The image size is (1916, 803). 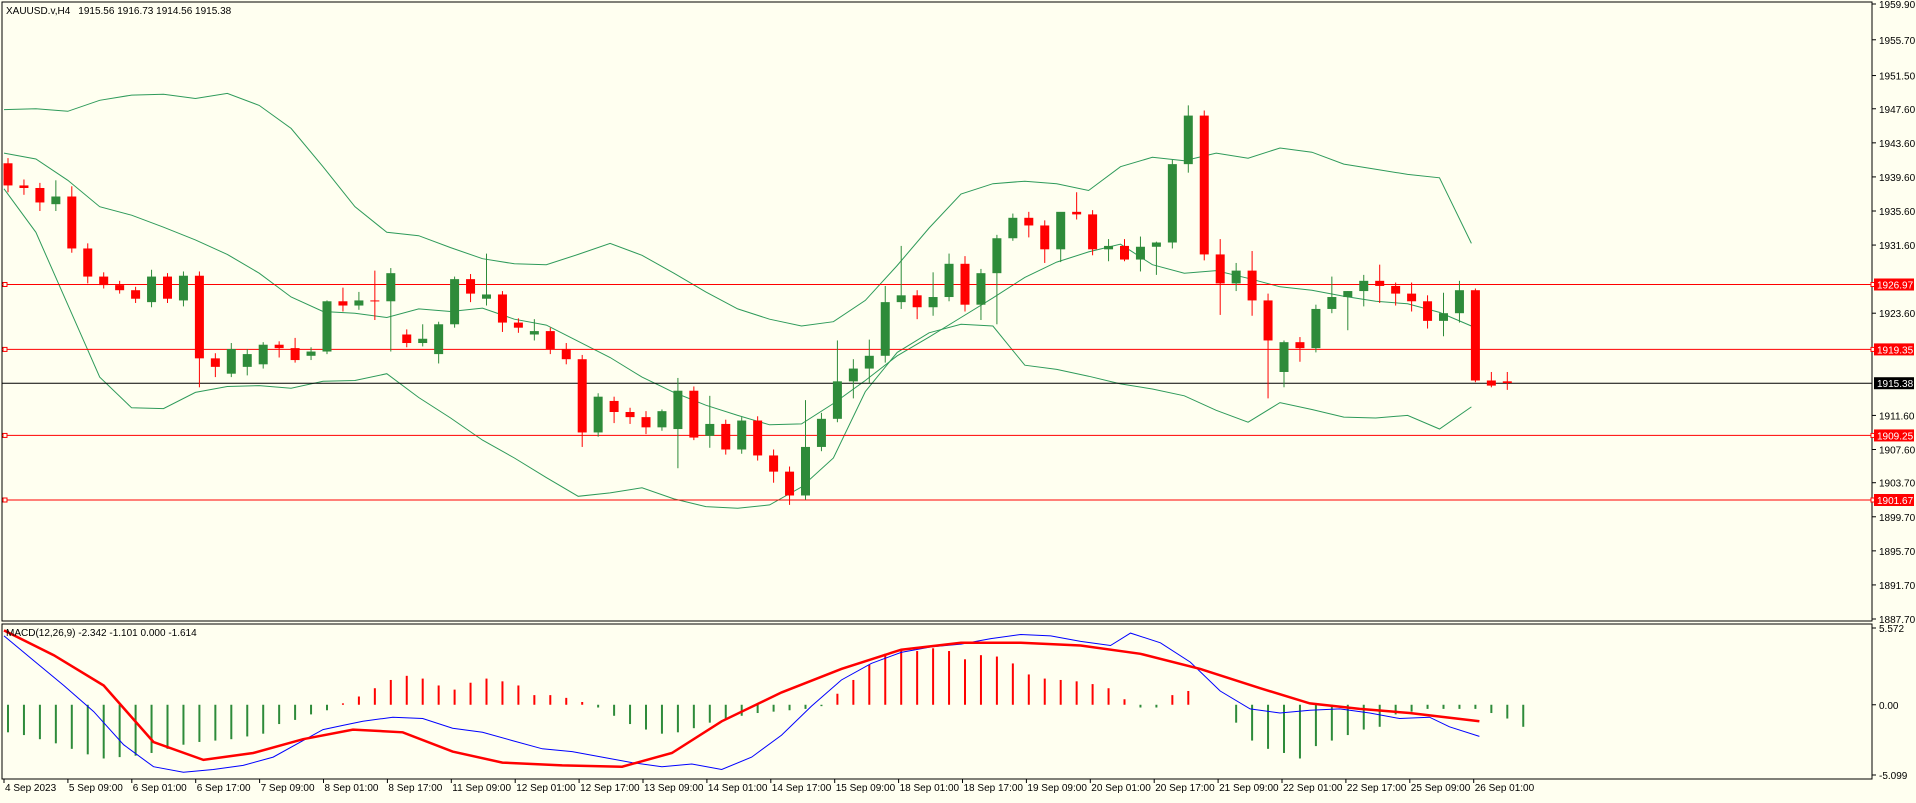 What do you see at coordinates (930, 788) in the screenshot?
I see `time-label: 18 Sep 01:00` at bounding box center [930, 788].